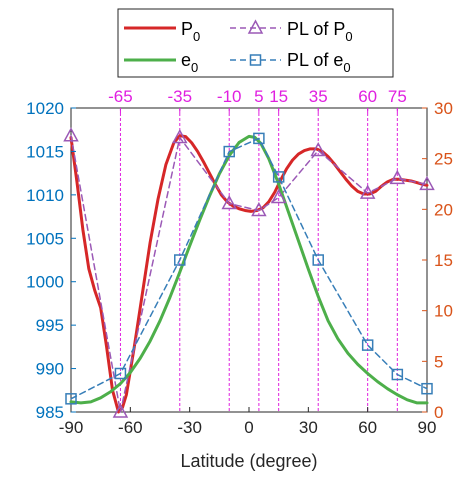 The height and width of the screenshot is (479, 474). Describe the element at coordinates (189, 427) in the screenshot. I see `x-tick-label: -30` at that location.